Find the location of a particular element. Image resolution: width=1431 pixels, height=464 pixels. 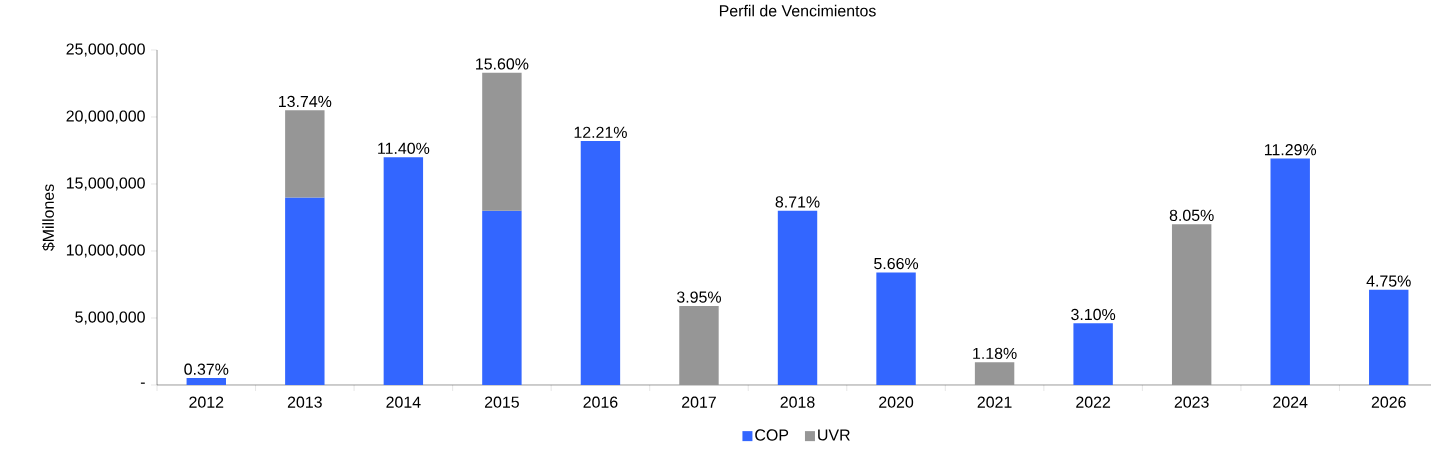

x-tick-label: 2023 is located at coordinates (1191, 402).